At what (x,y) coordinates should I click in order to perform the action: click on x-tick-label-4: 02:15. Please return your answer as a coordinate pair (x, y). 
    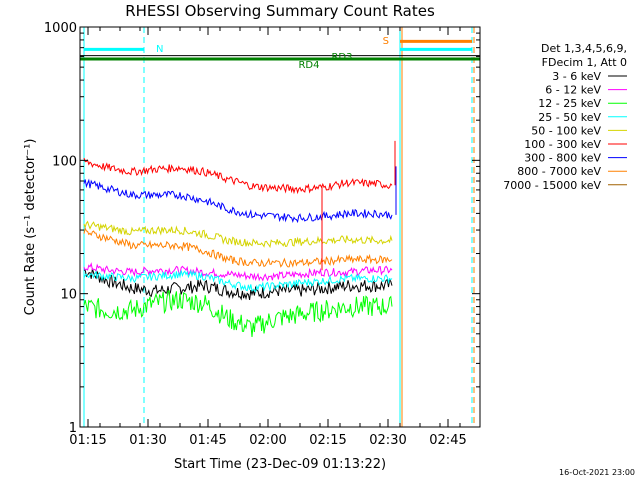
    Looking at the image, I should click on (327, 440).